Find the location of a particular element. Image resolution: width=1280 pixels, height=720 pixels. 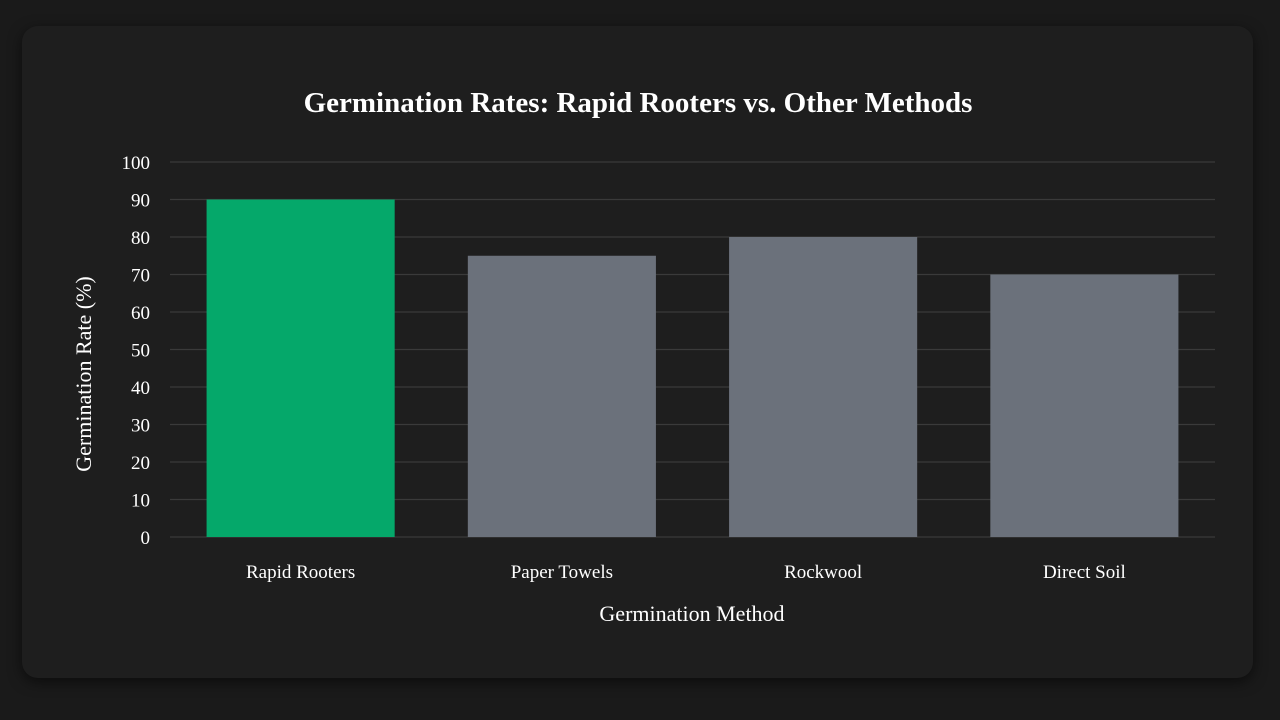

y-tick-label: 10 is located at coordinates (140, 501).